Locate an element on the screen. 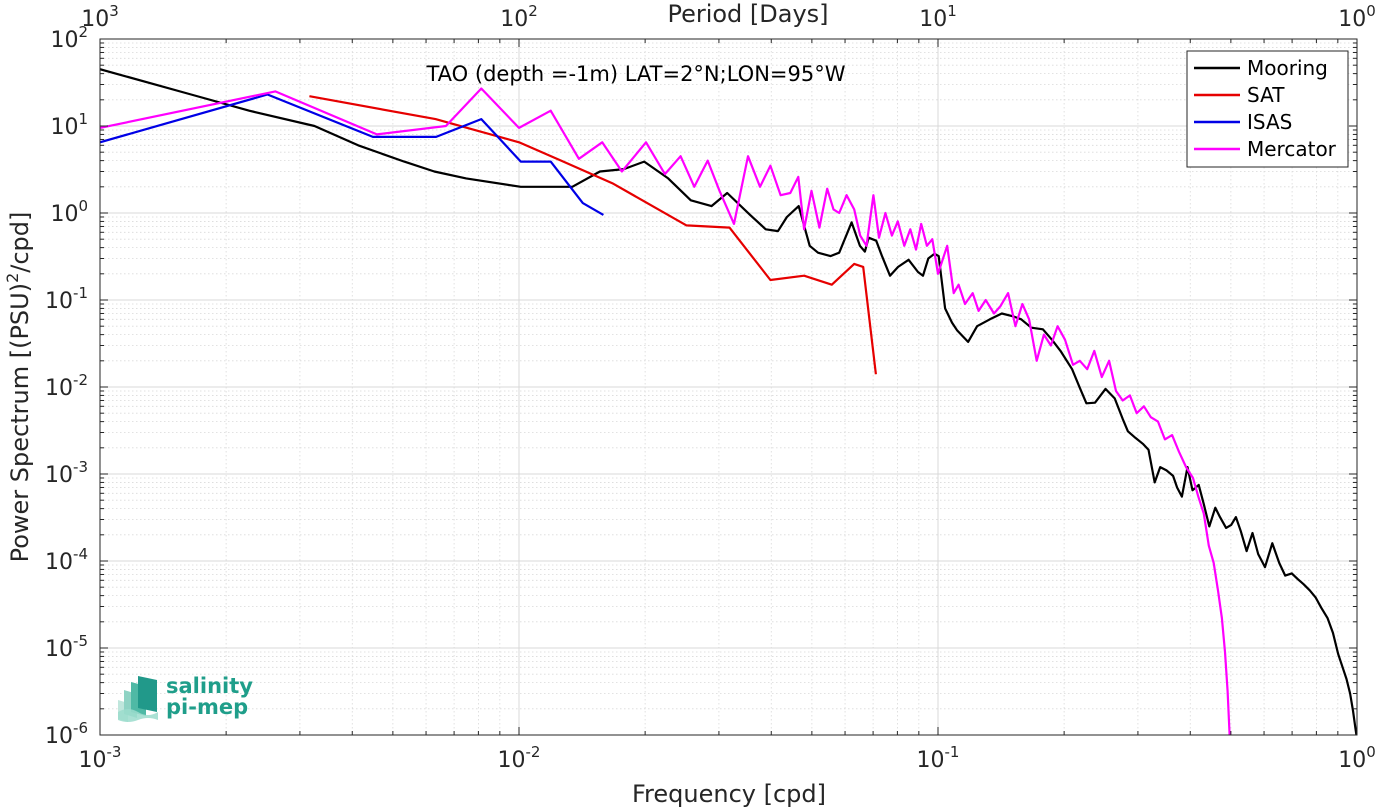  y-axis-title: Power Spectrum [(PSU)2/cpd] is located at coordinates (18, 387).